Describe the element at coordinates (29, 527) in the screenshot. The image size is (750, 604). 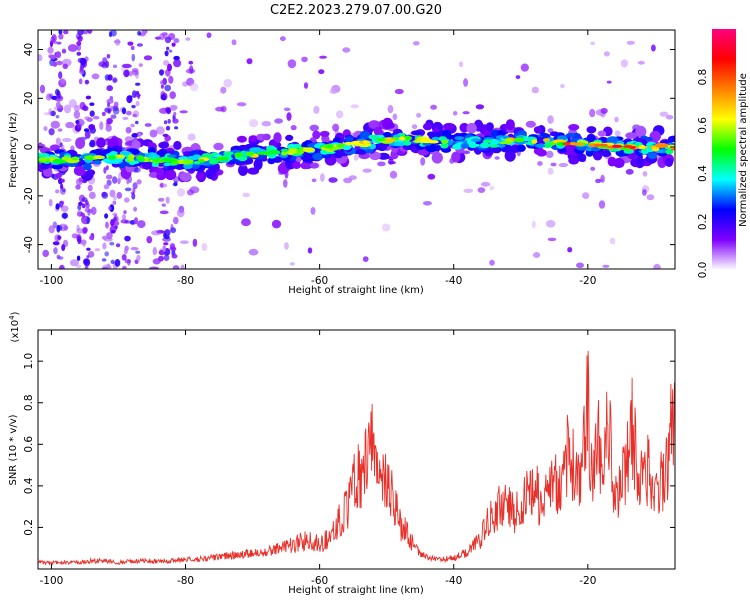
I see `snr-y-tick-label: 0.2` at that location.